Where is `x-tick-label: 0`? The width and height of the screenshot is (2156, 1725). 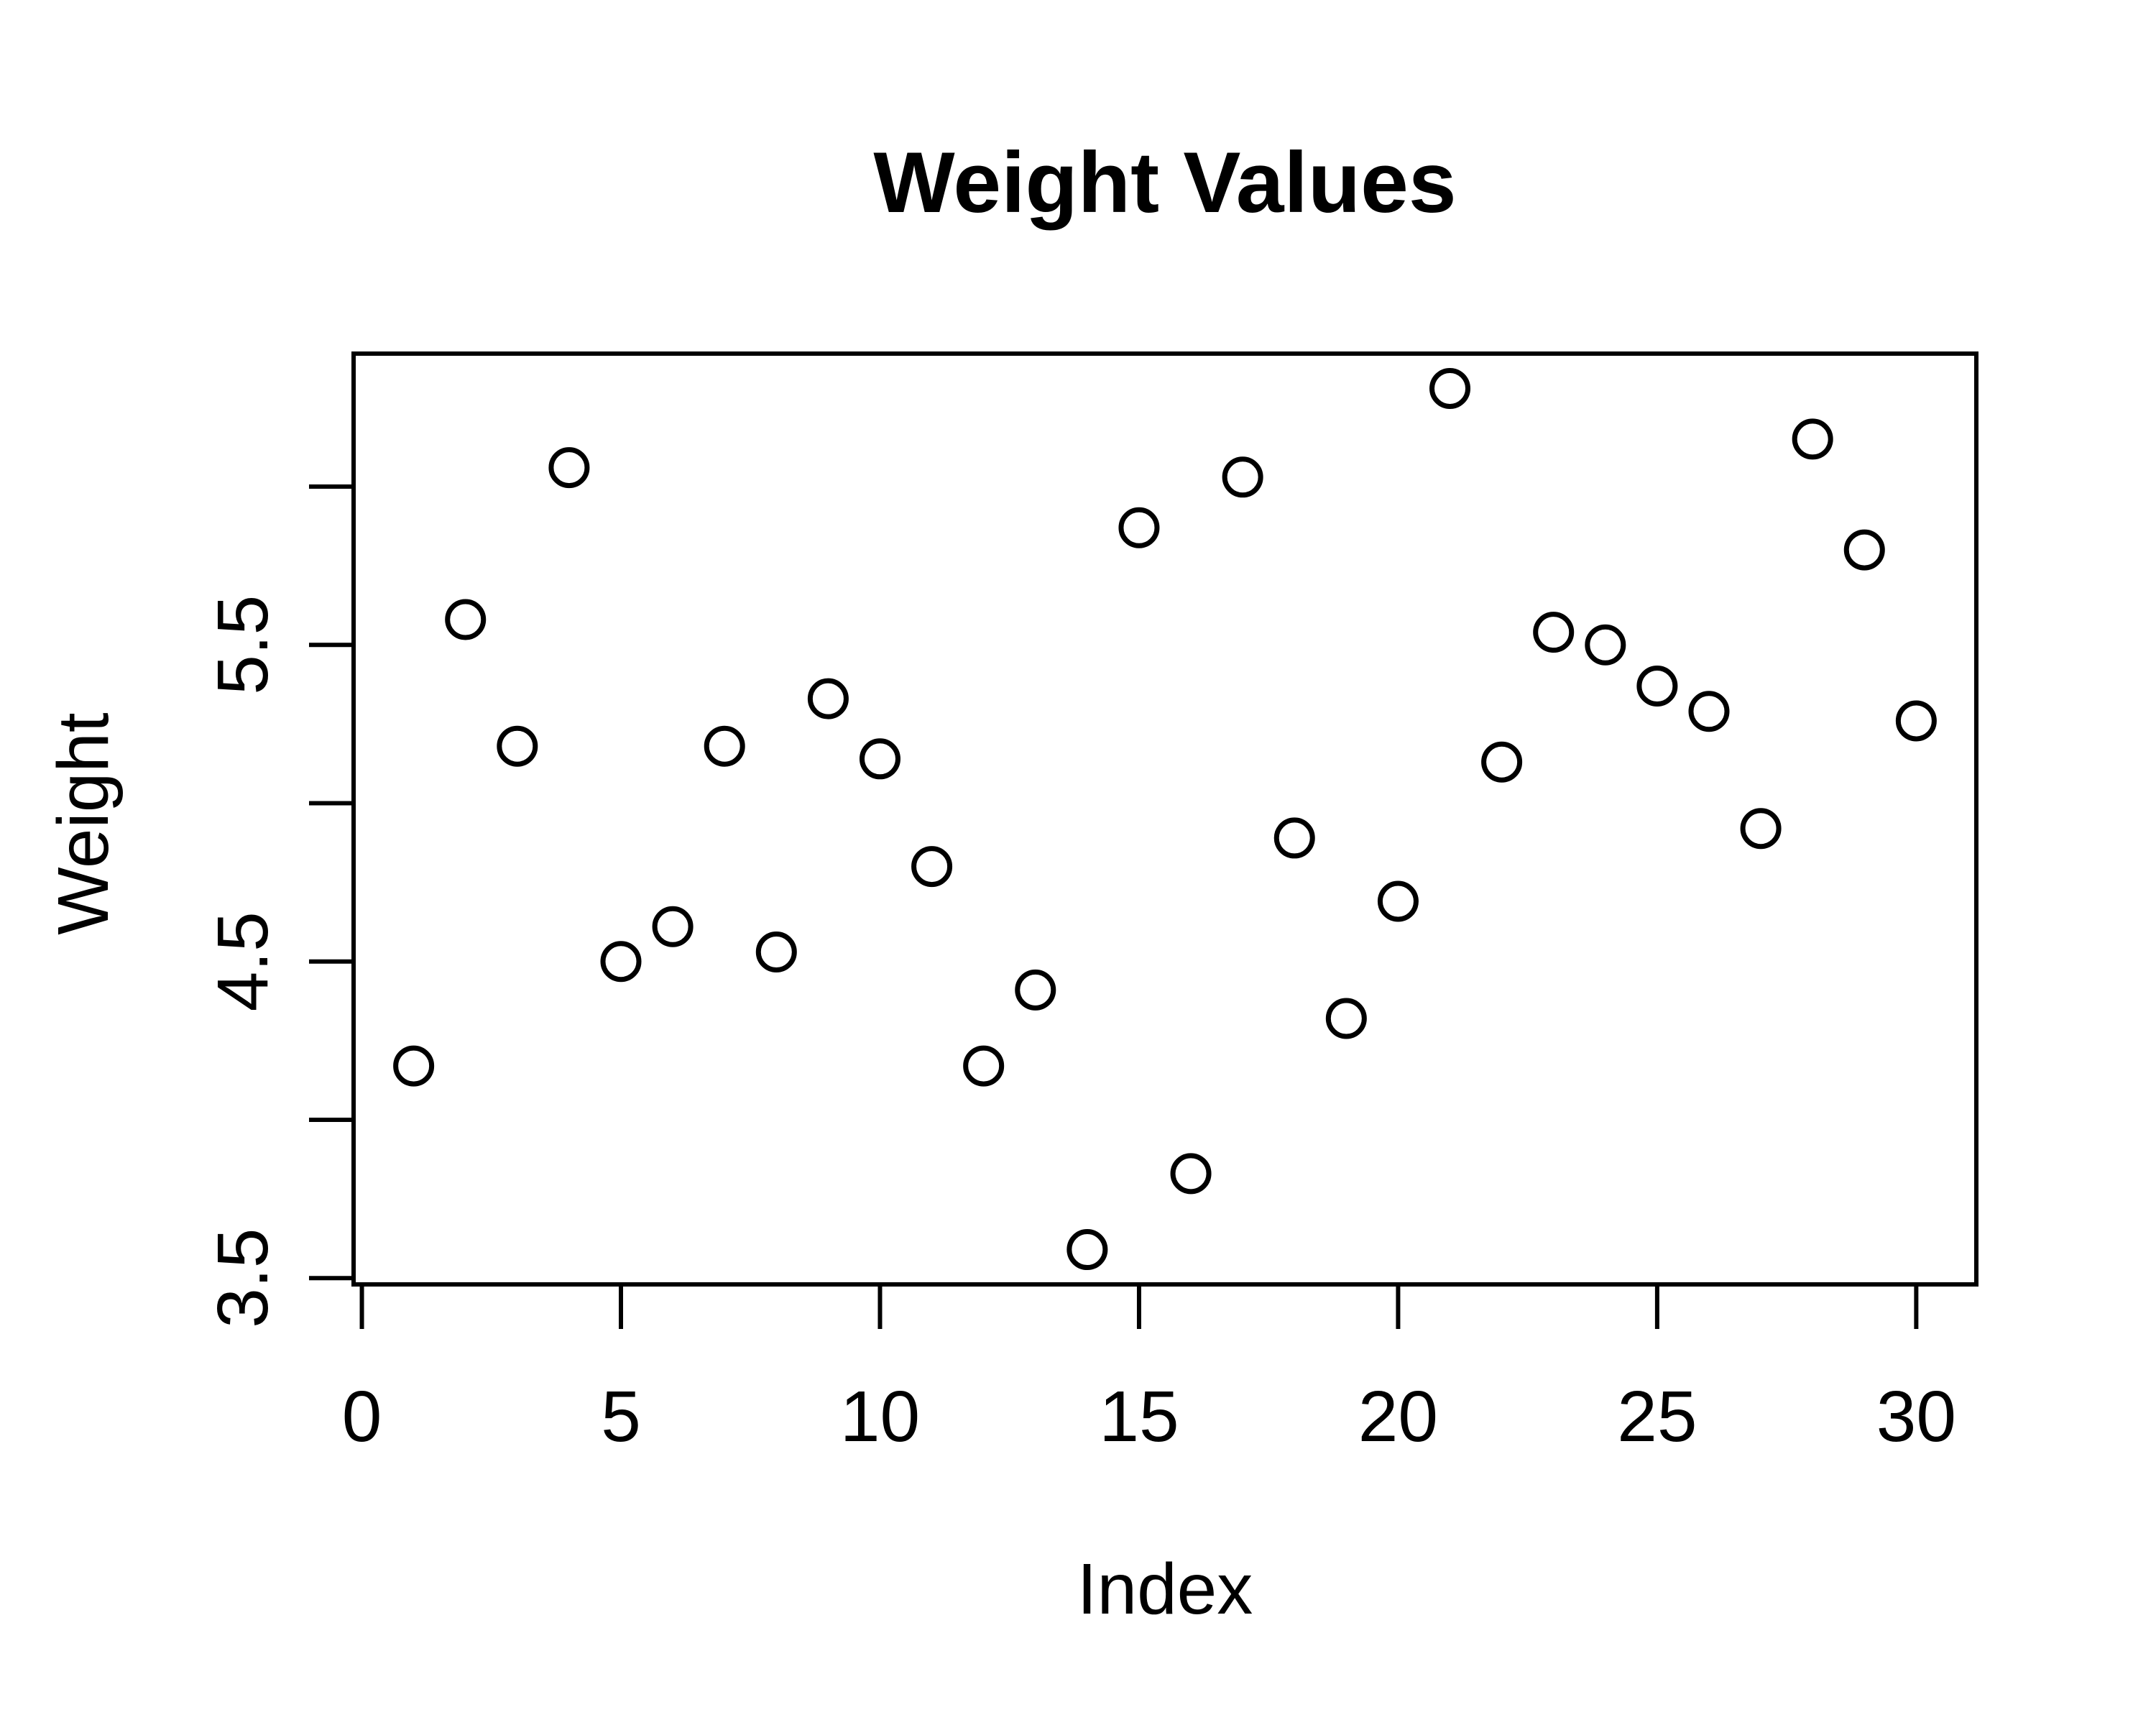
x-tick-label: 0 is located at coordinates (362, 1416).